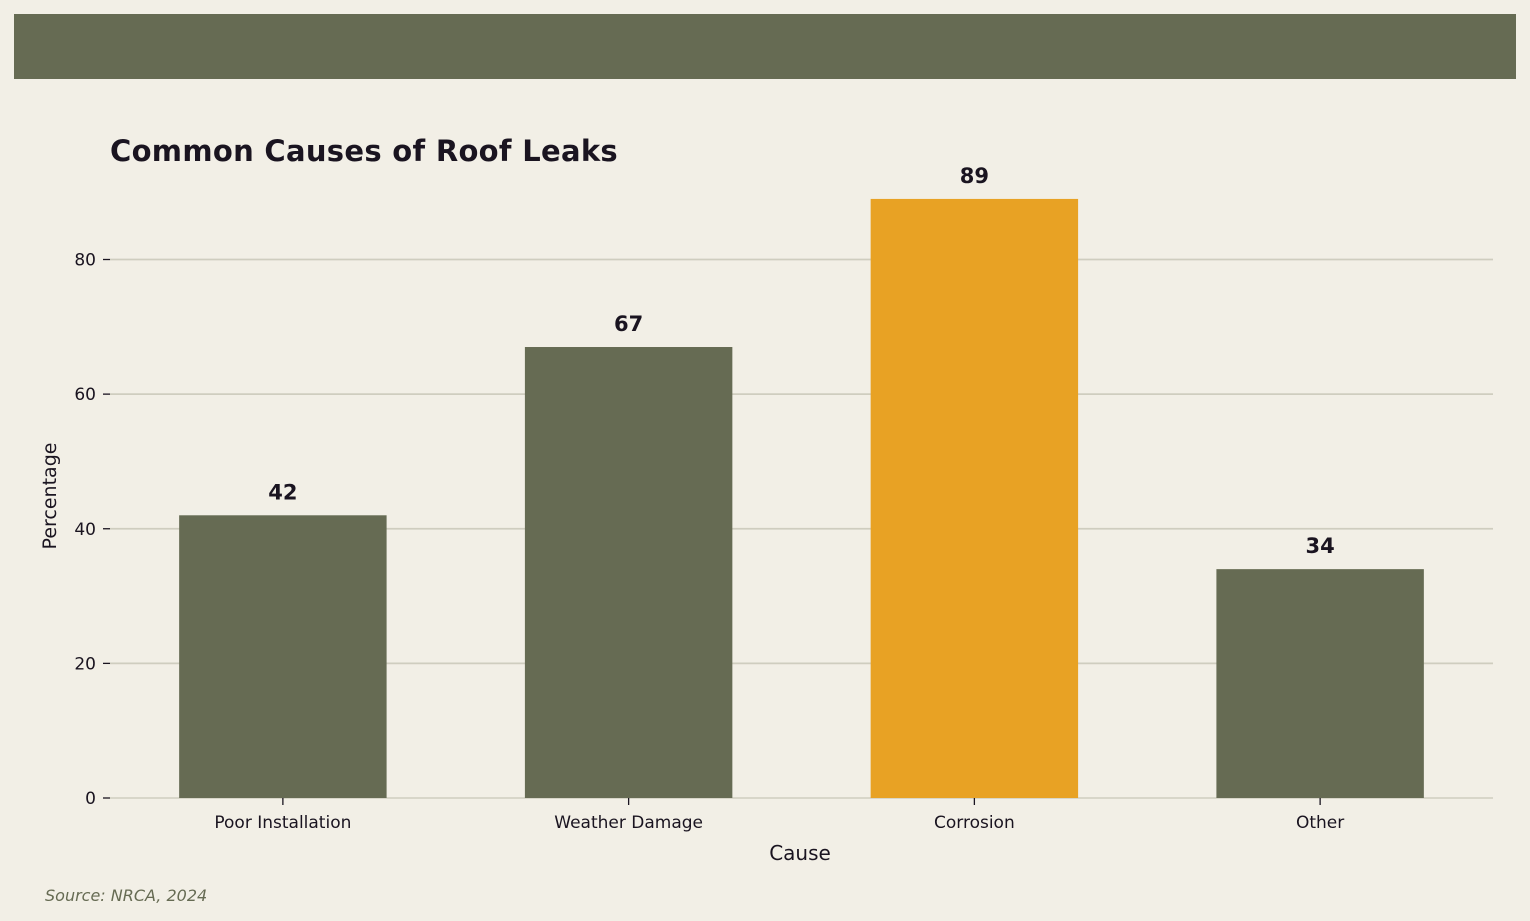 Image resolution: width=1530 pixels, height=921 pixels. What do you see at coordinates (628, 324) in the screenshot?
I see `data-label: 67` at bounding box center [628, 324].